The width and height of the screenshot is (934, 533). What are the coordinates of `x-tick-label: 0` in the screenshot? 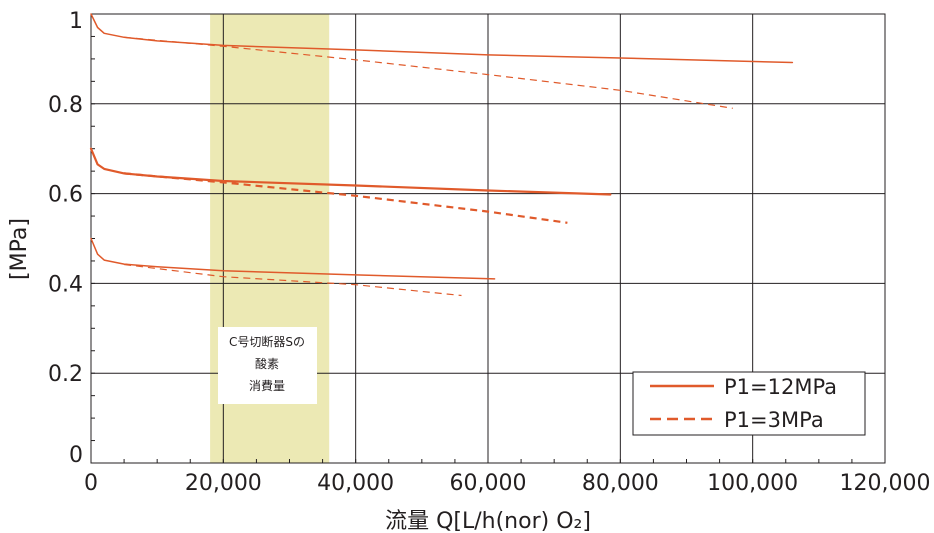 It's located at (91, 483).